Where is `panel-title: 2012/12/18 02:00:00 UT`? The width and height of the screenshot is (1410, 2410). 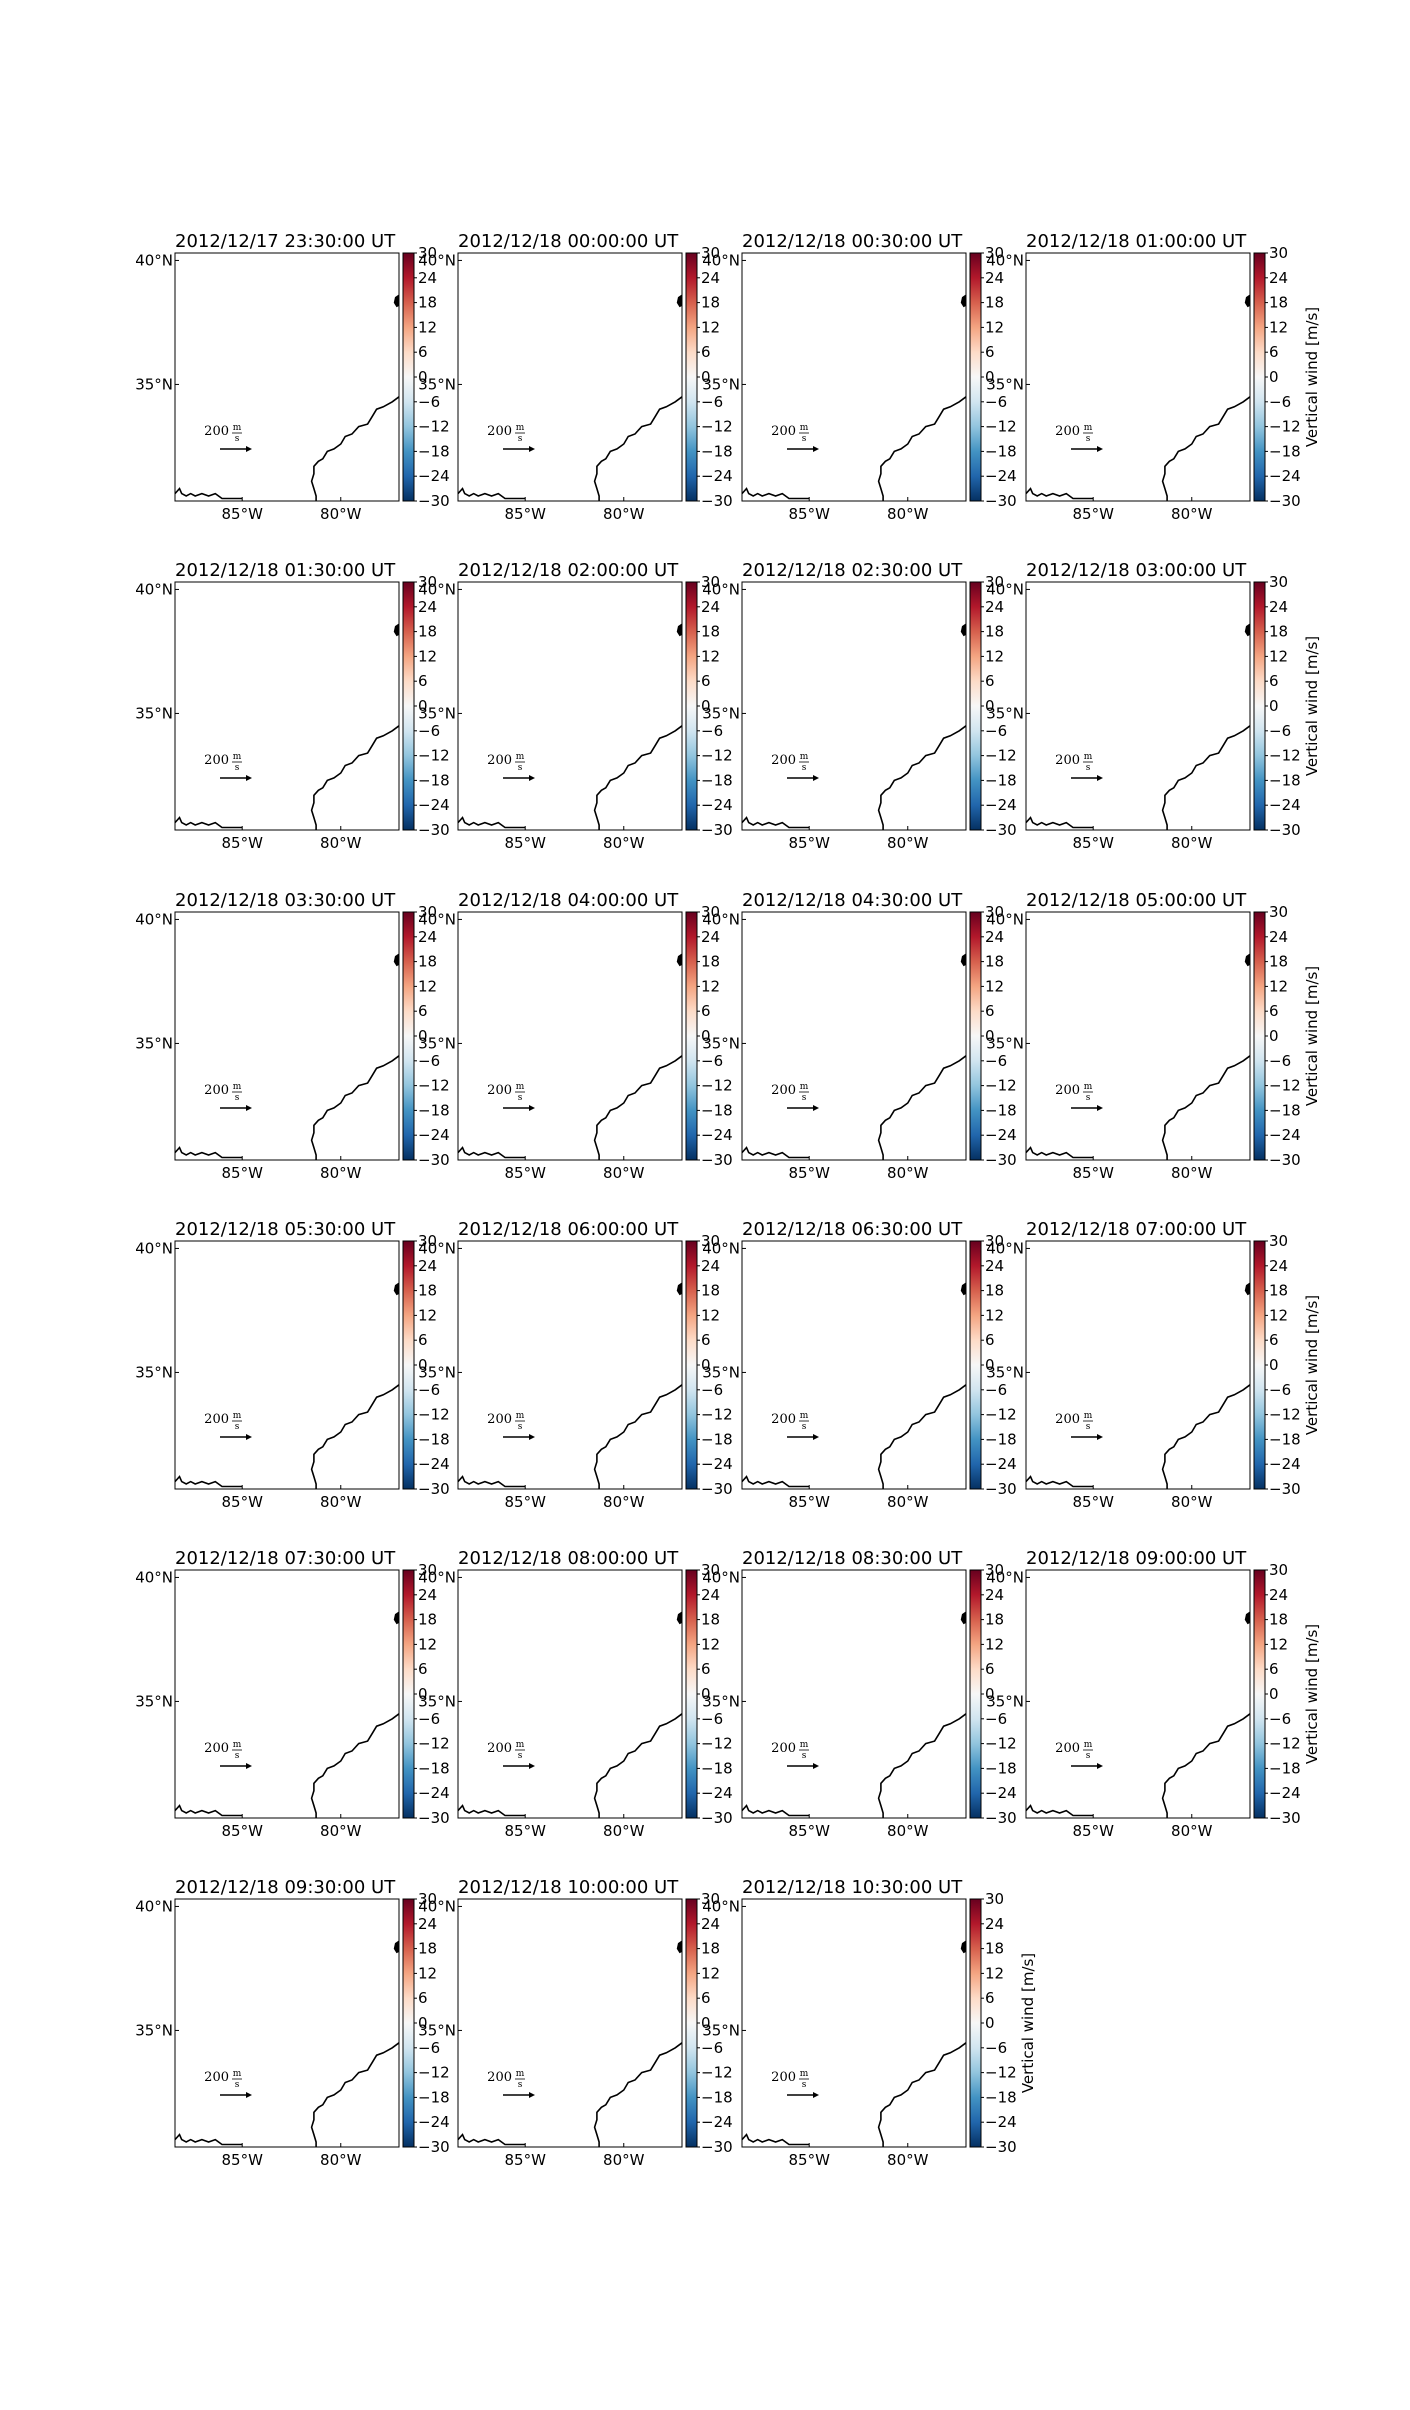
panel-title: 2012/12/18 02:00:00 UT is located at coordinates (568, 570).